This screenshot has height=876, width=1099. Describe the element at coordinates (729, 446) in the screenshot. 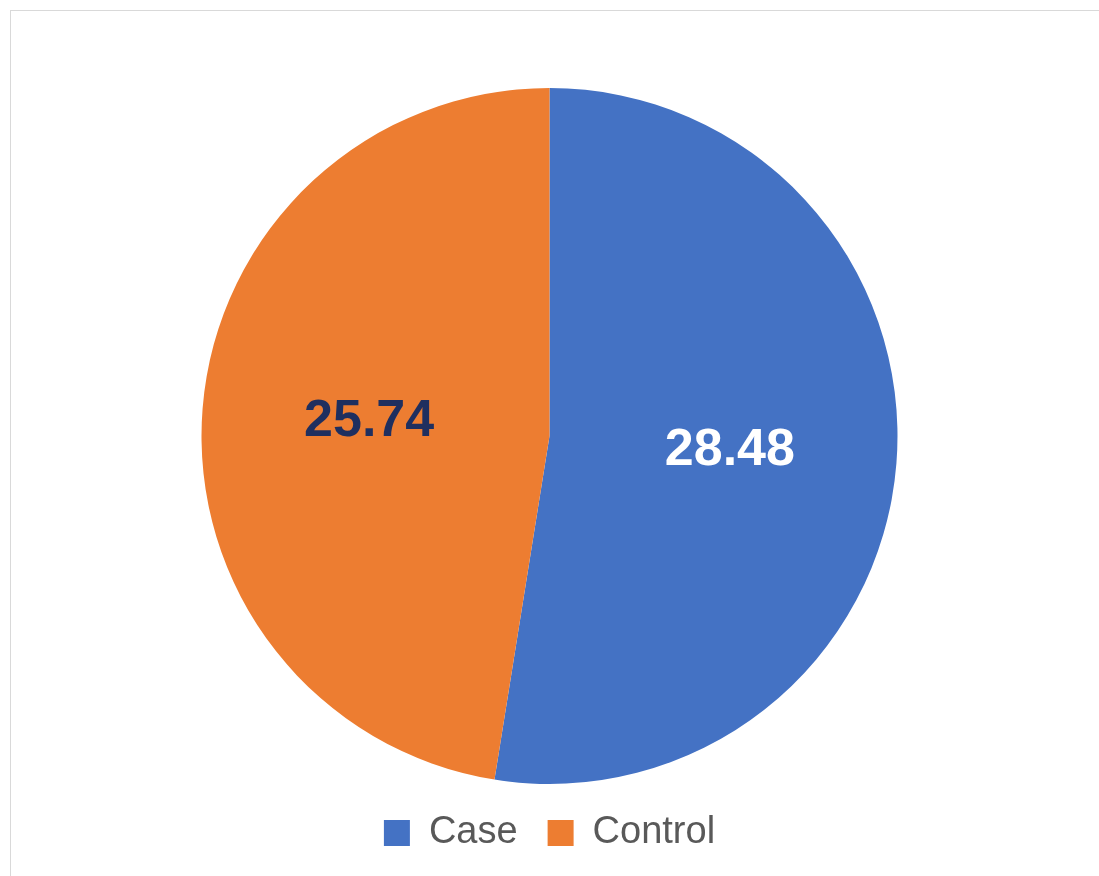

I see `data-label: 28.48` at that location.